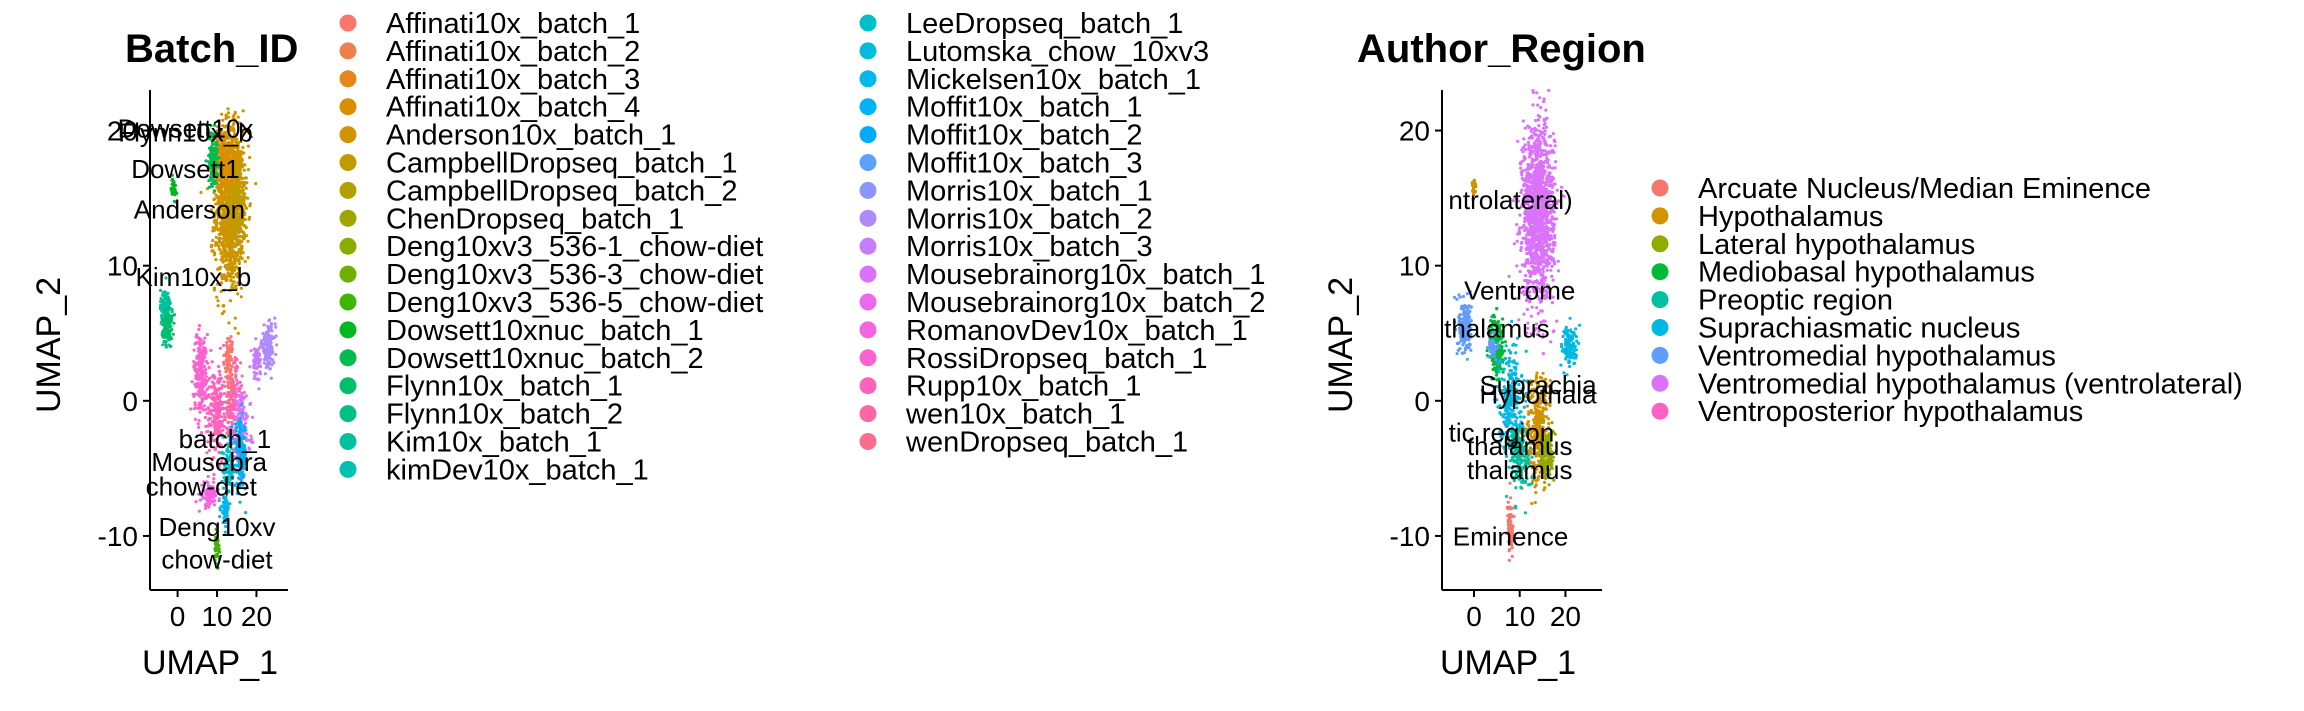 The image size is (2304, 711). Describe the element at coordinates (561, 164) in the screenshot. I see `legend-label: CampbellDropseq_batch_1` at that location.